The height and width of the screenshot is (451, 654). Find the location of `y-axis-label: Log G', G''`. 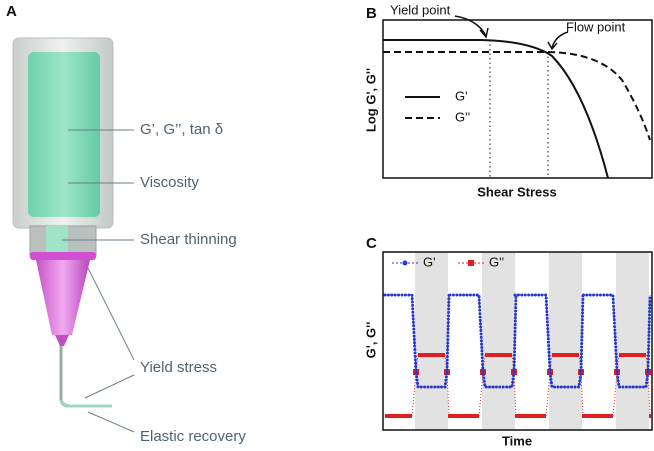

y-axis-label: Log G', G'' is located at coordinates (370, 100).